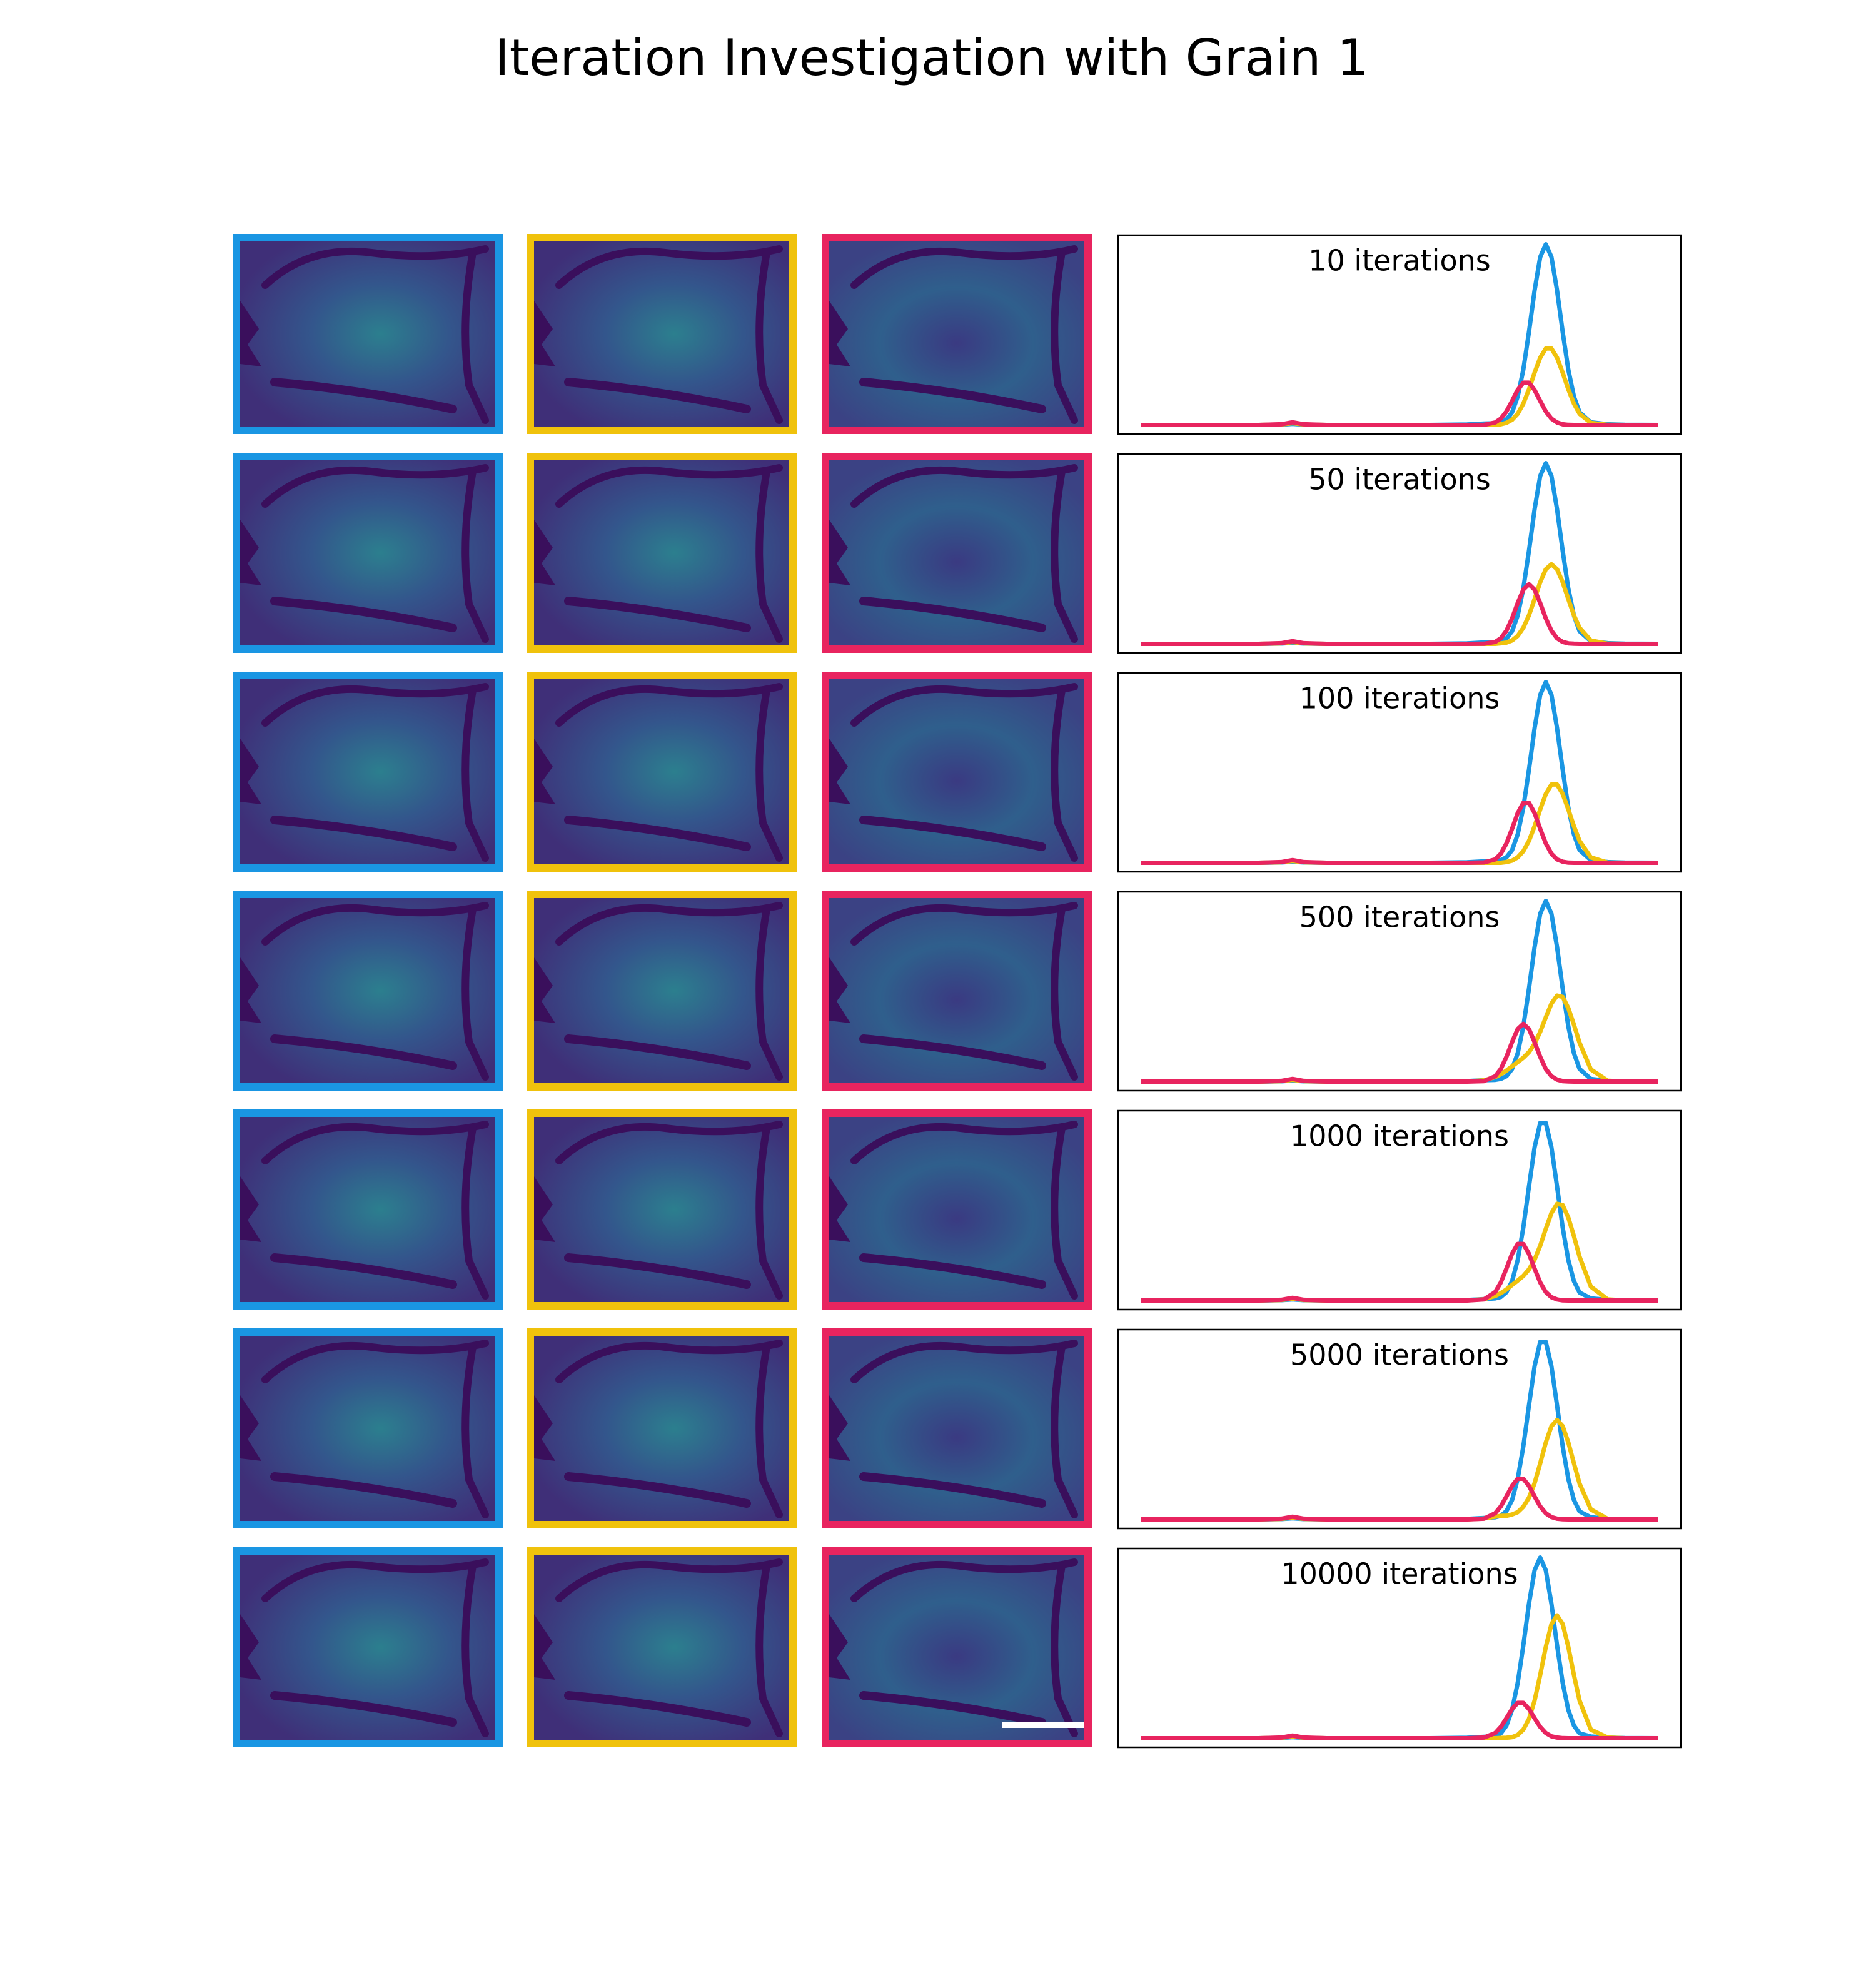  Describe the element at coordinates (1399, 1355) in the screenshot. I see `plot-title: 5000 iterations` at that location.